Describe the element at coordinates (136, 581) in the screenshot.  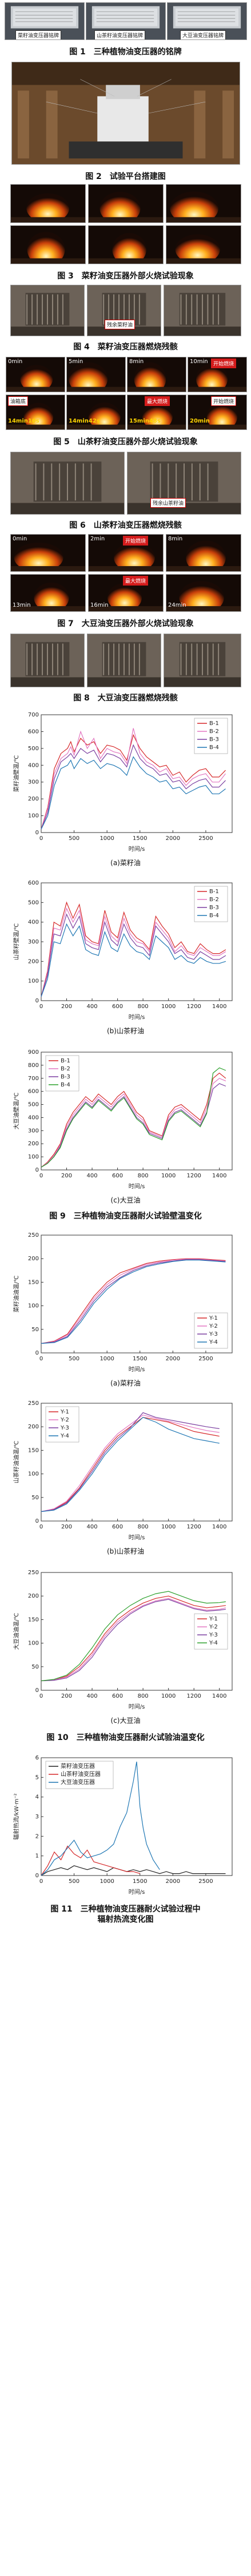
I see `event-label: 最大燃烧` at that location.